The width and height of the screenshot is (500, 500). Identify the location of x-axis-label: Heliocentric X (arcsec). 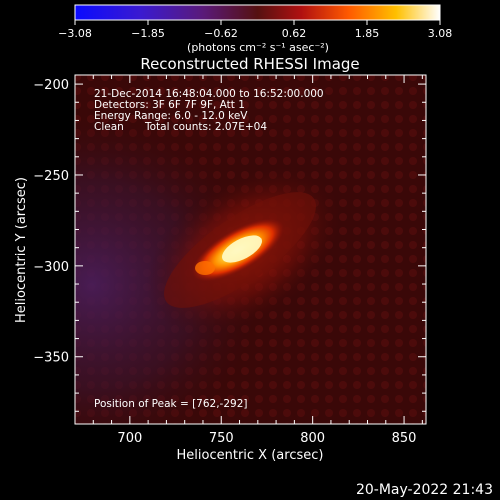
(250, 455).